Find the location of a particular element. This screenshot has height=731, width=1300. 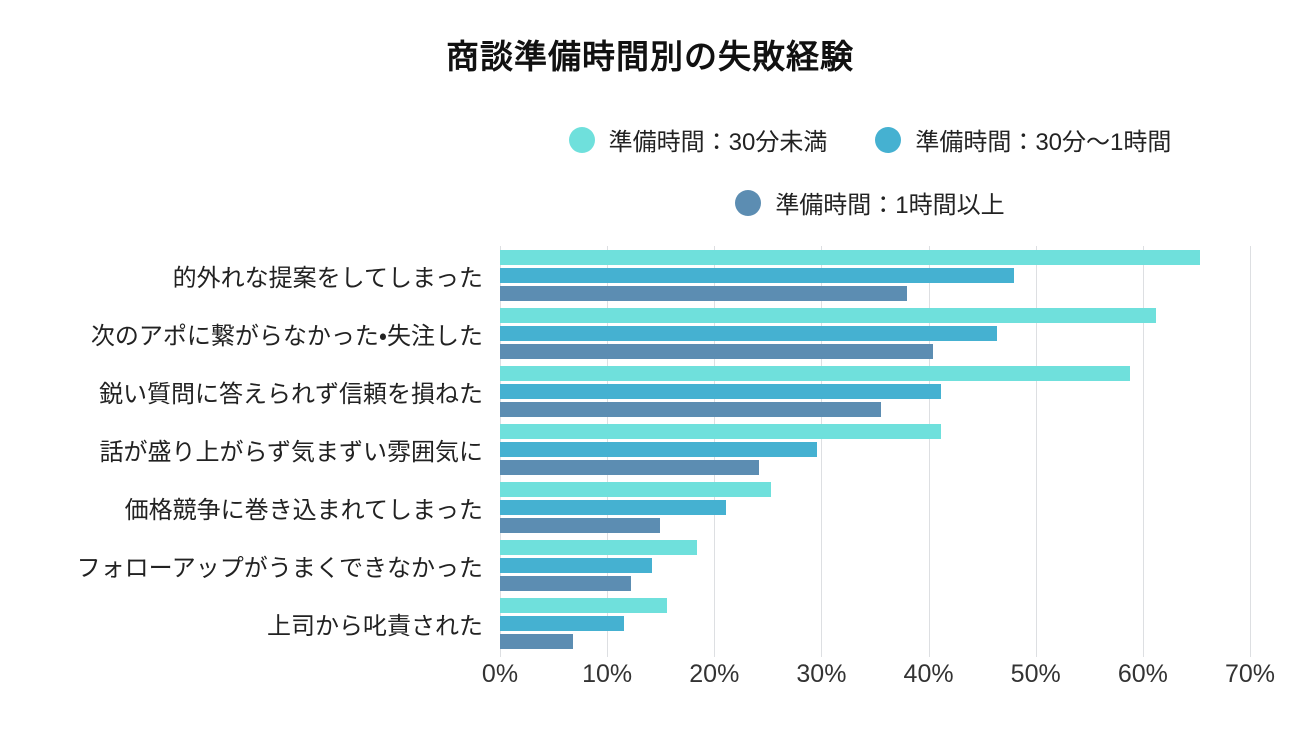

category-row: 次のアポに繋がらなかった・失注した is located at coordinates (625, 333).